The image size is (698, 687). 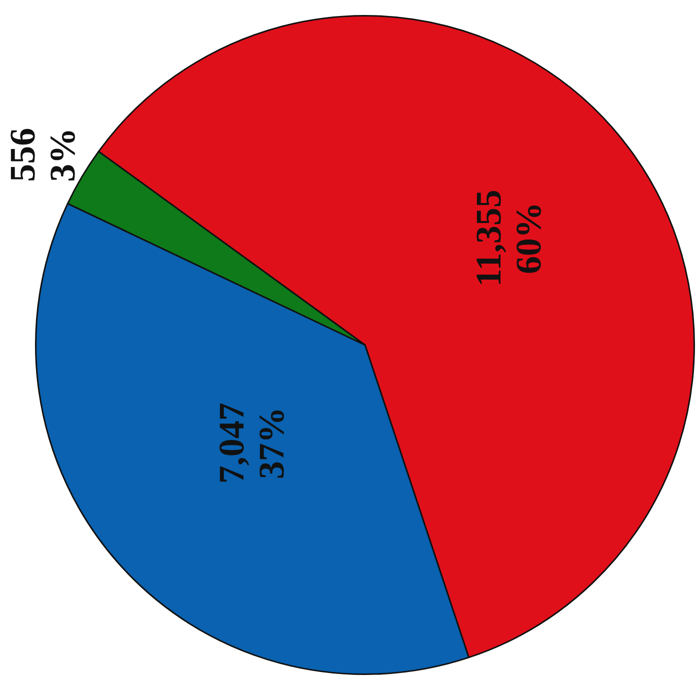 What do you see at coordinates (42, 155) in the screenshot?
I see `data-label: 556 3%` at bounding box center [42, 155].